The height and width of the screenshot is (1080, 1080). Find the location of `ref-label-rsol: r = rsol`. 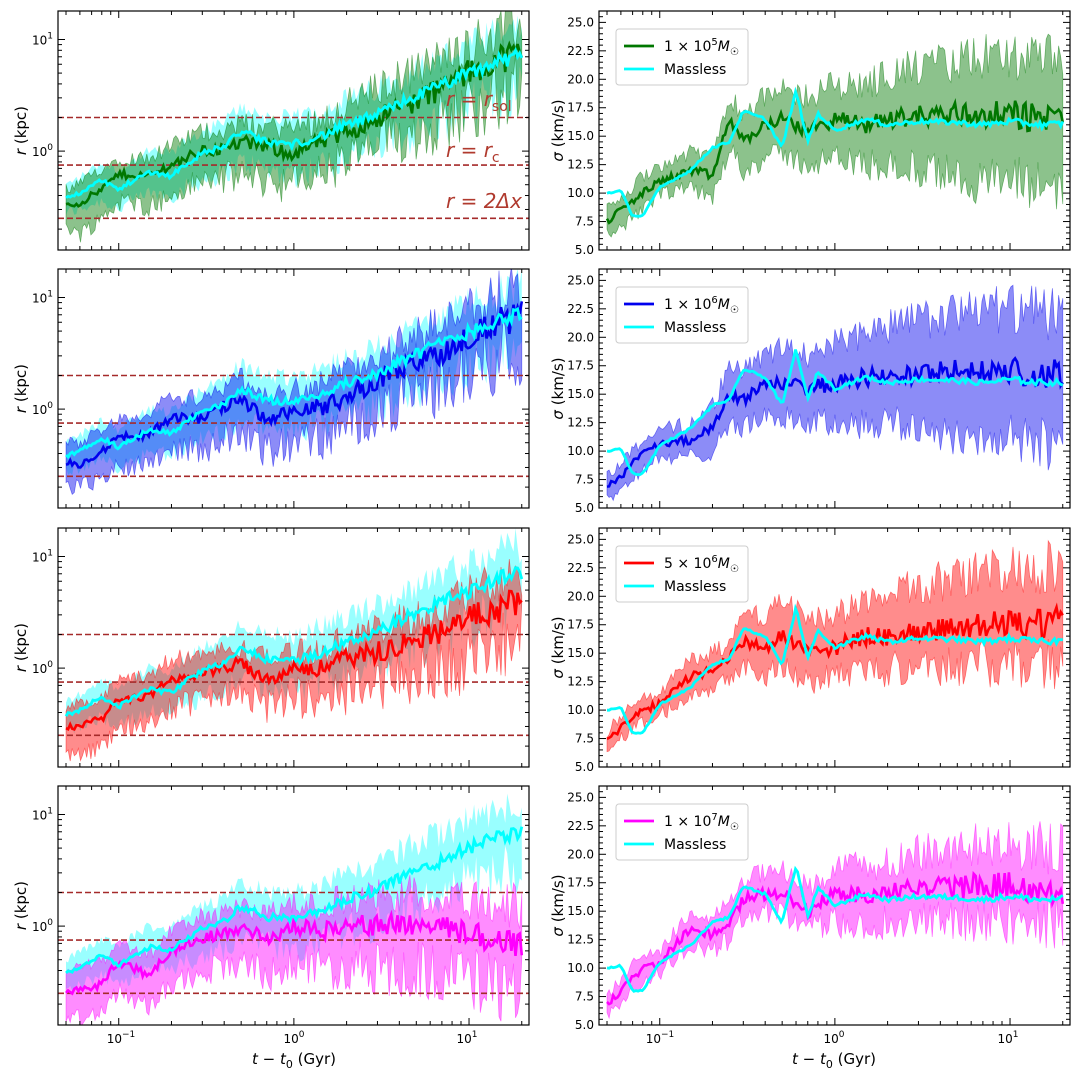

ref-label-rsol: r = rsol is located at coordinates (479, 101).